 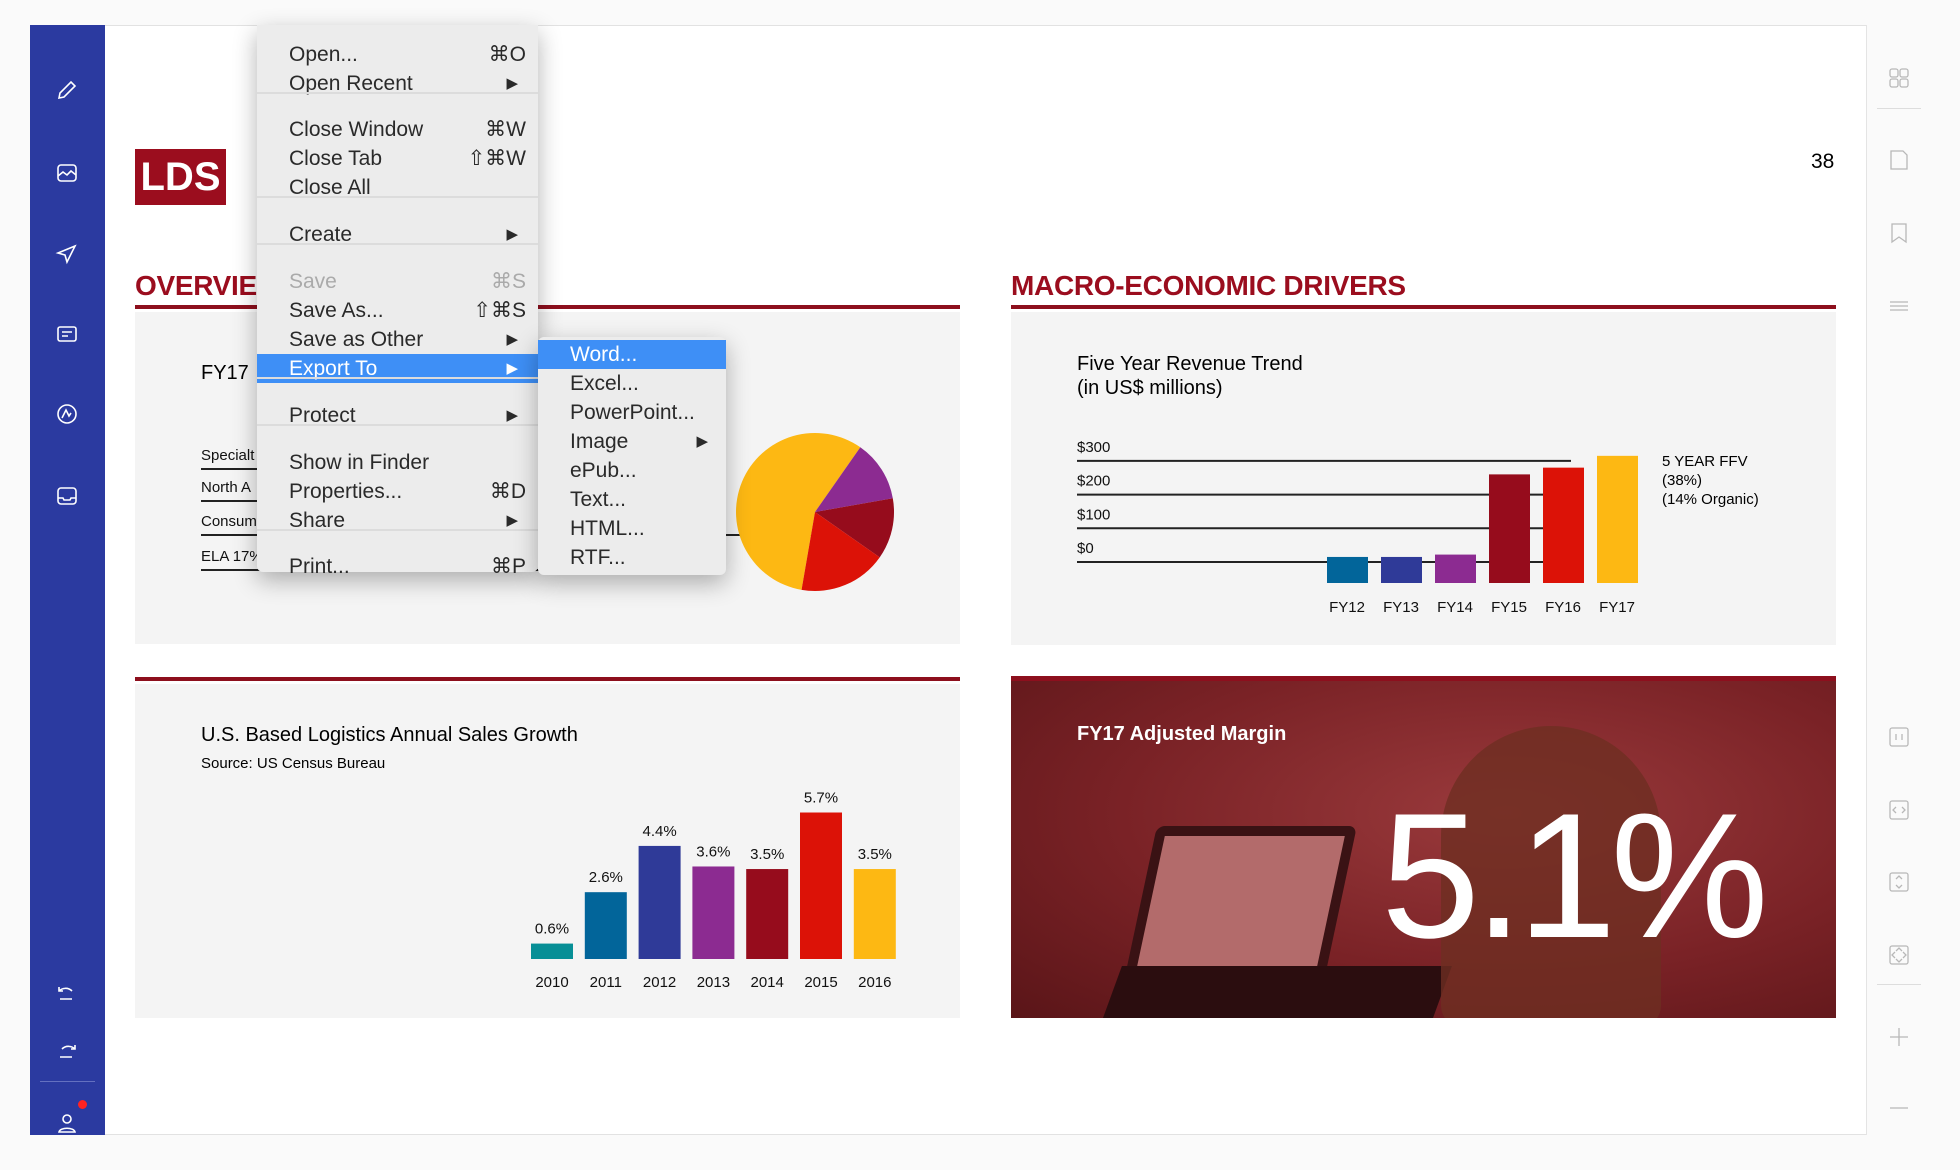 I want to click on laptop-photo, so click(x=1241, y=901).